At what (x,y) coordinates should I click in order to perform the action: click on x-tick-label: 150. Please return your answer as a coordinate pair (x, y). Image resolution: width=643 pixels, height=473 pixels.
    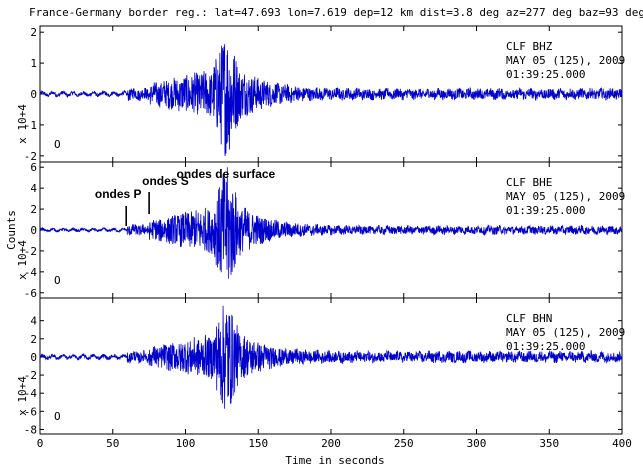
    Looking at the image, I should click on (258, 443).